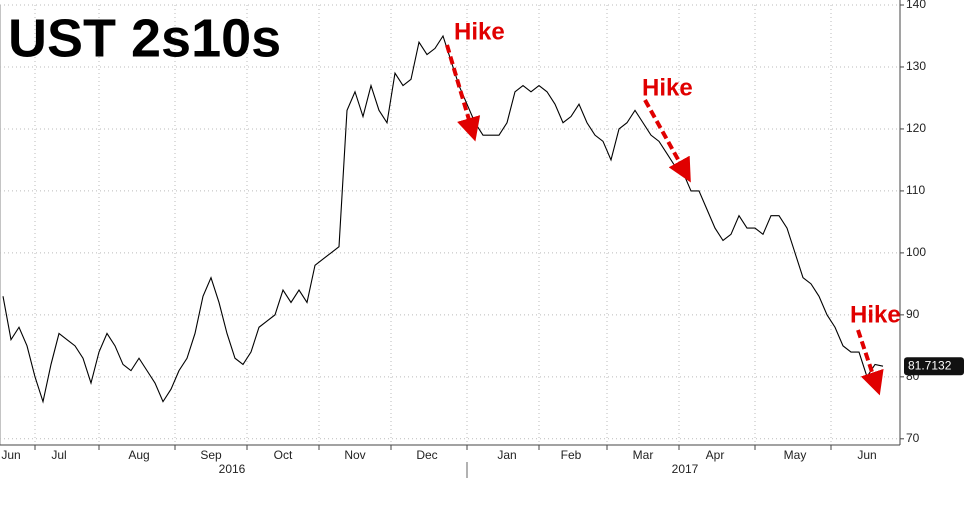 Image resolution: width=967 pixels, height=510 pixels. What do you see at coordinates (913, 438) in the screenshot?
I see `y-tick-label: 70` at bounding box center [913, 438].